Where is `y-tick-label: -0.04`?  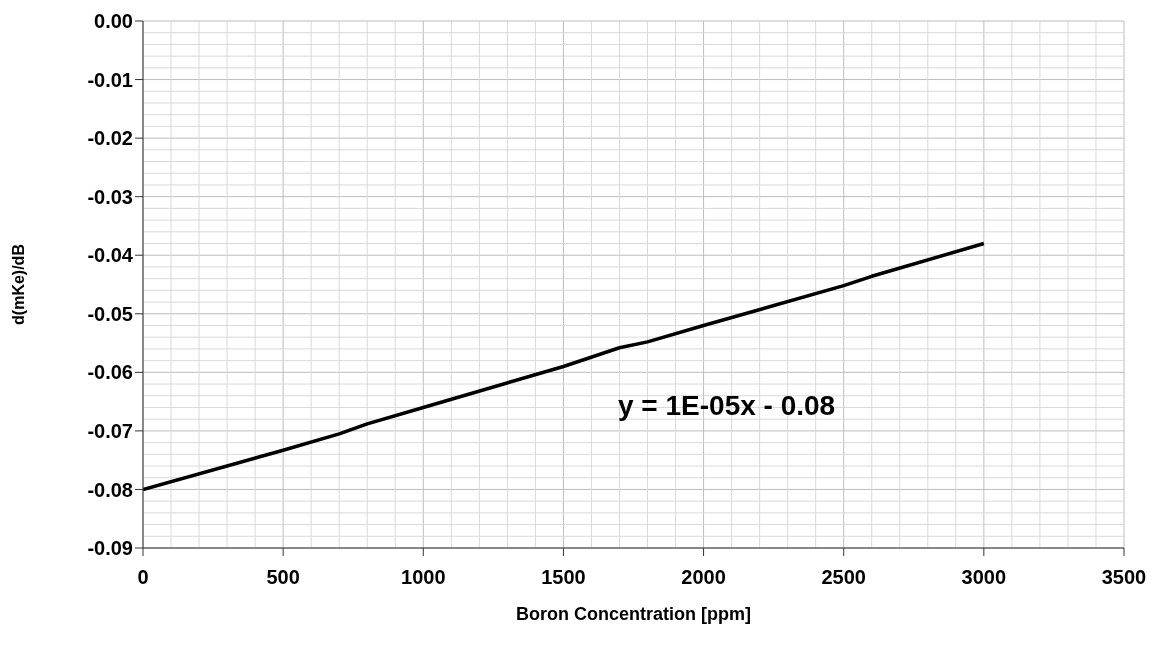
y-tick-label: -0.04 is located at coordinates (110, 255).